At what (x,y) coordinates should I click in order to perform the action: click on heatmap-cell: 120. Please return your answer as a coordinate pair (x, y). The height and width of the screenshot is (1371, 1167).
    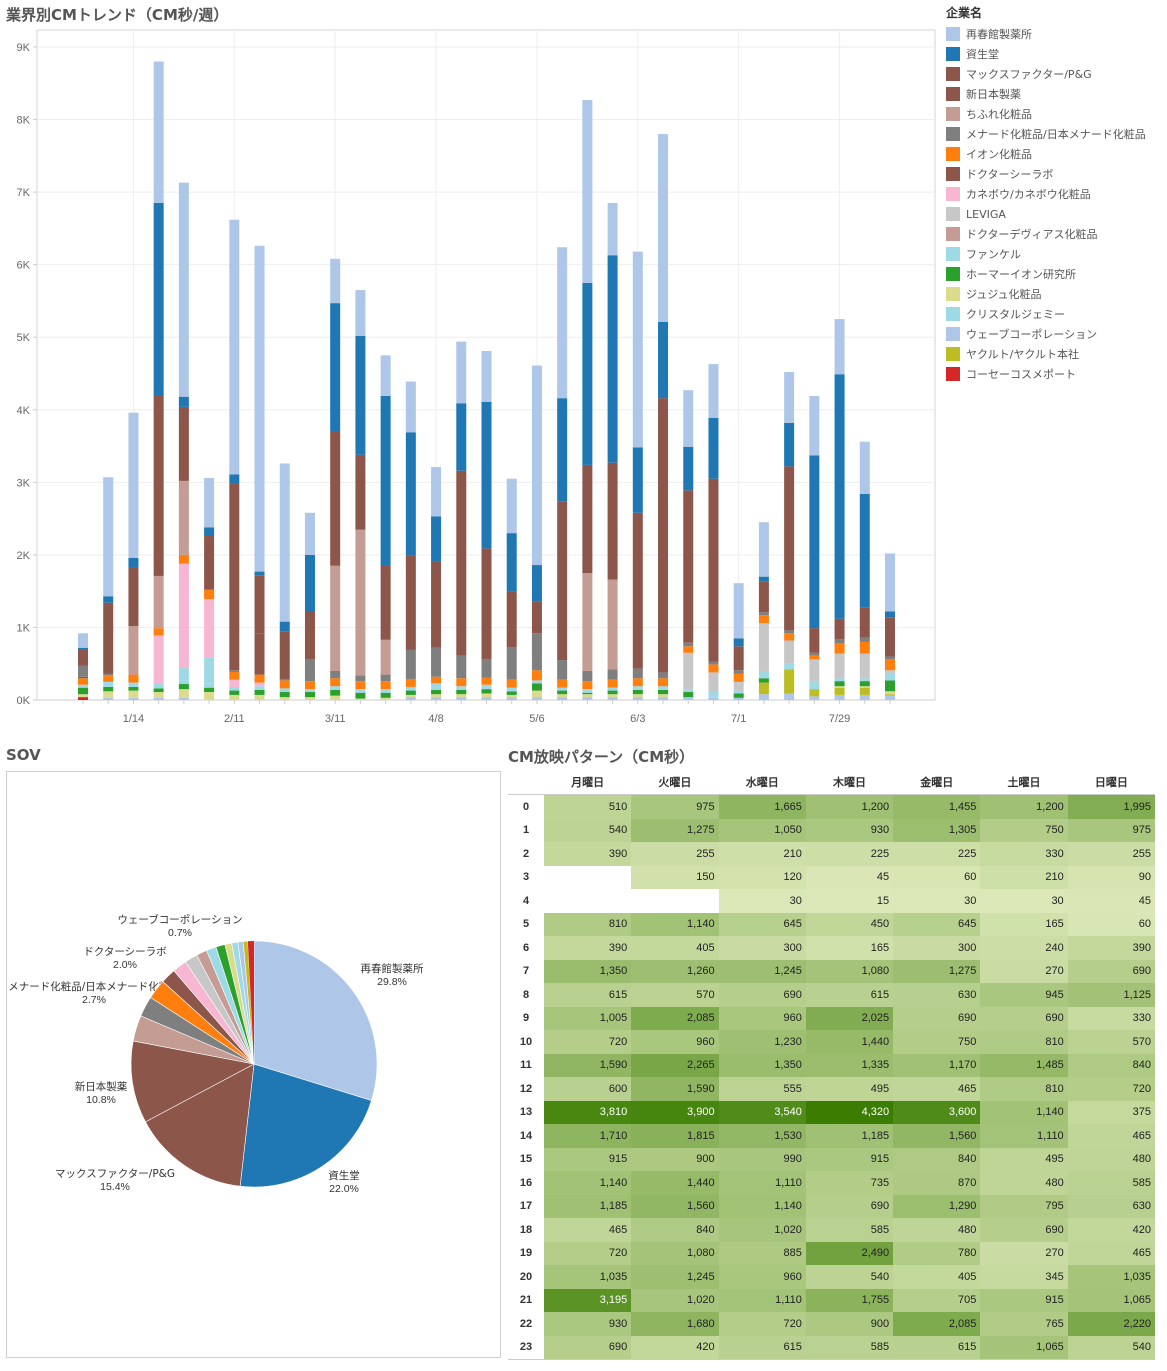
    Looking at the image, I should click on (762, 877).